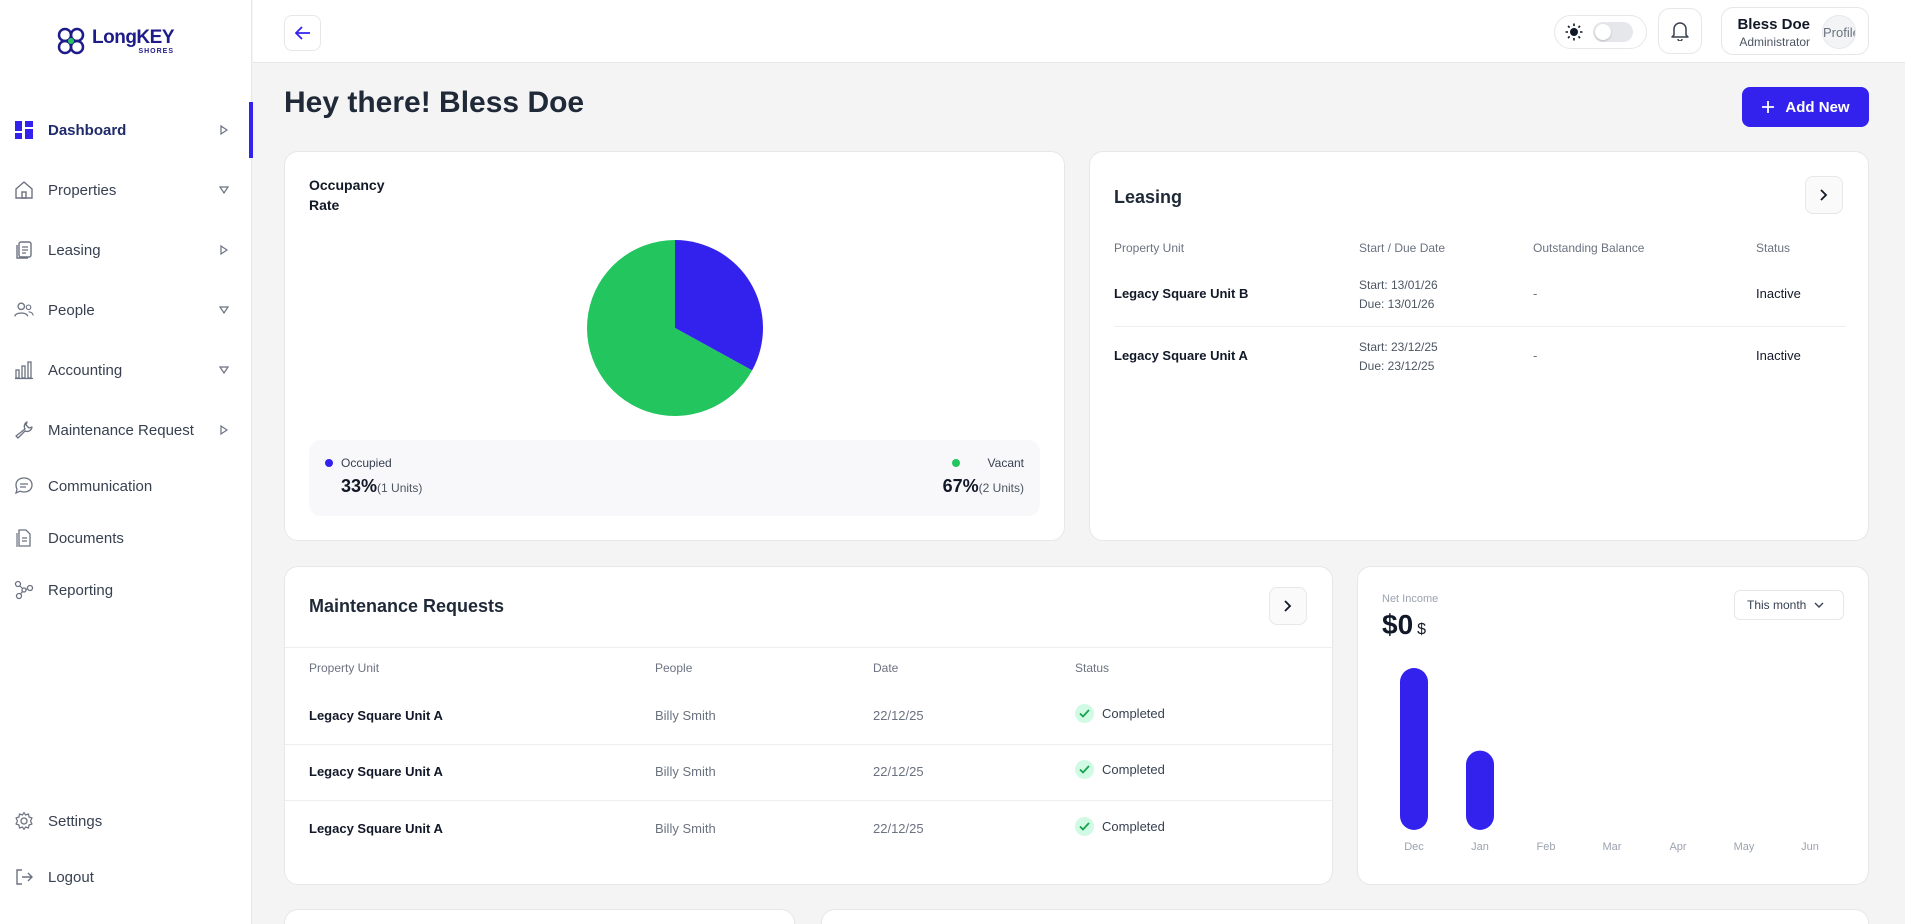 This screenshot has width=1905, height=924. I want to click on x-tick-label: Jan, so click(1480, 847).